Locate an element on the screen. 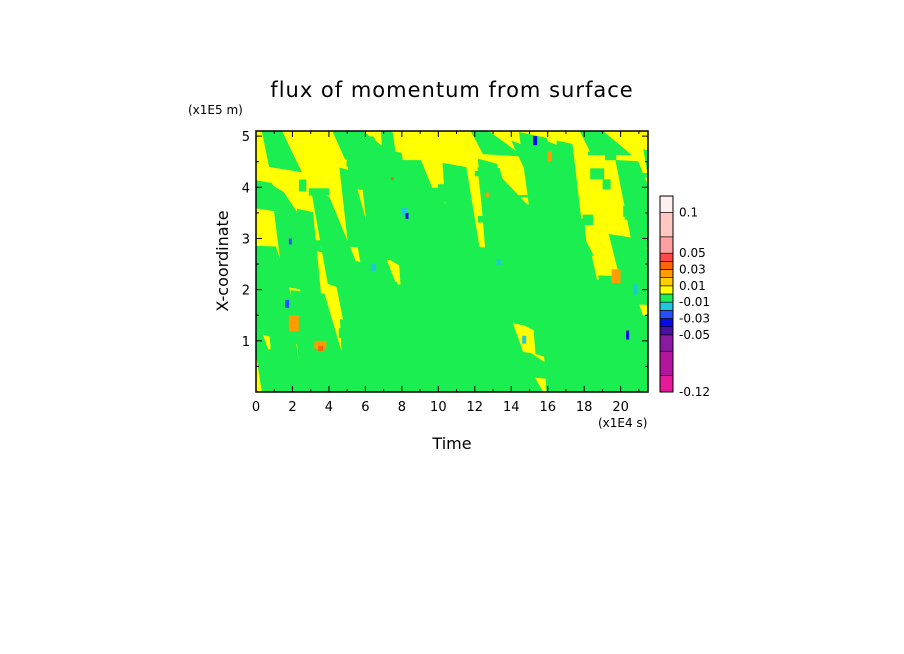 This screenshot has height=654, width=904. x-tick-label: 14 is located at coordinates (511, 407).